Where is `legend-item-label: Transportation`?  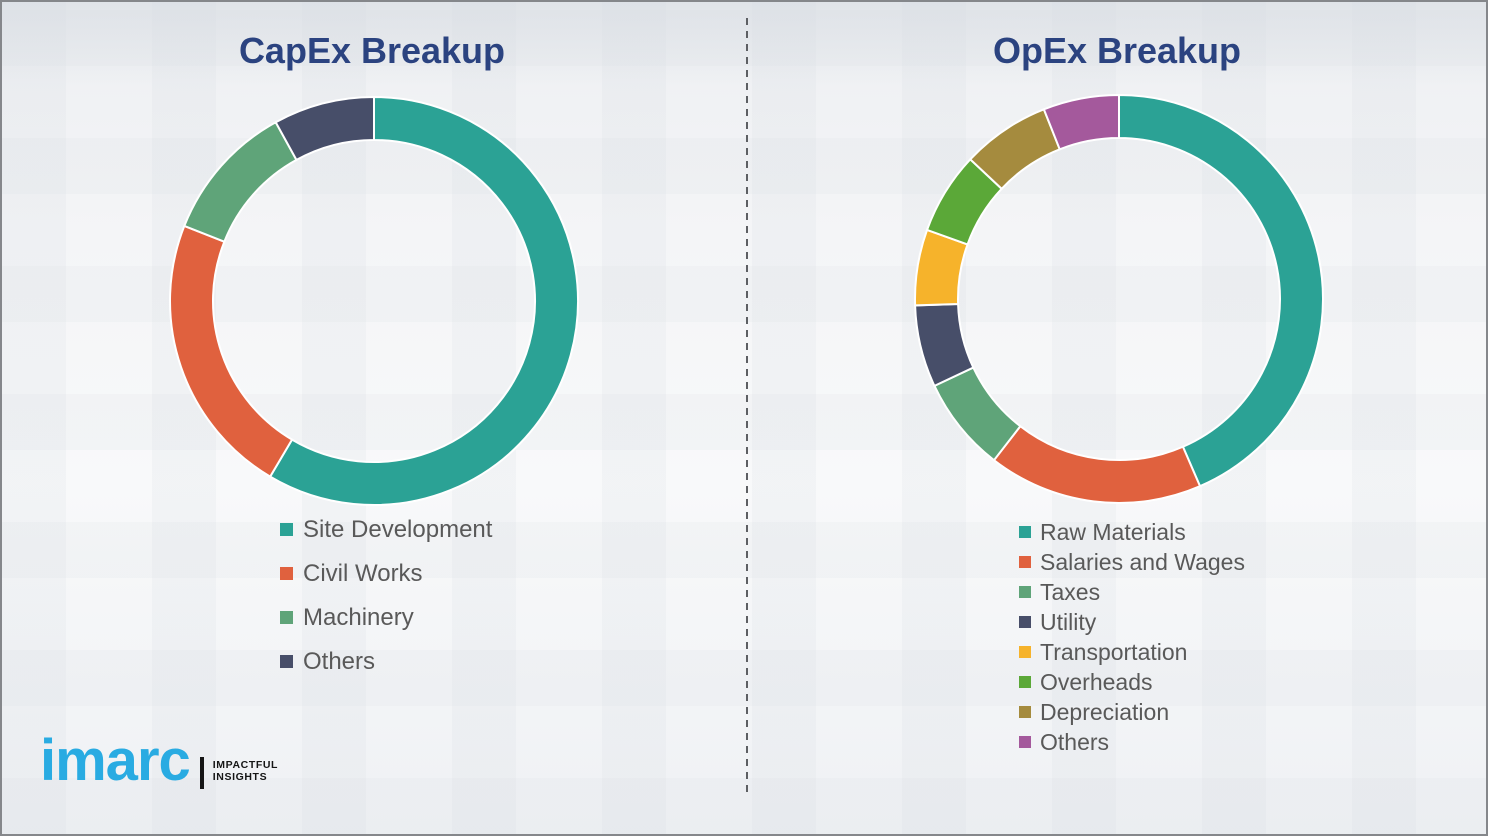
legend-item-label: Transportation is located at coordinates (1114, 652).